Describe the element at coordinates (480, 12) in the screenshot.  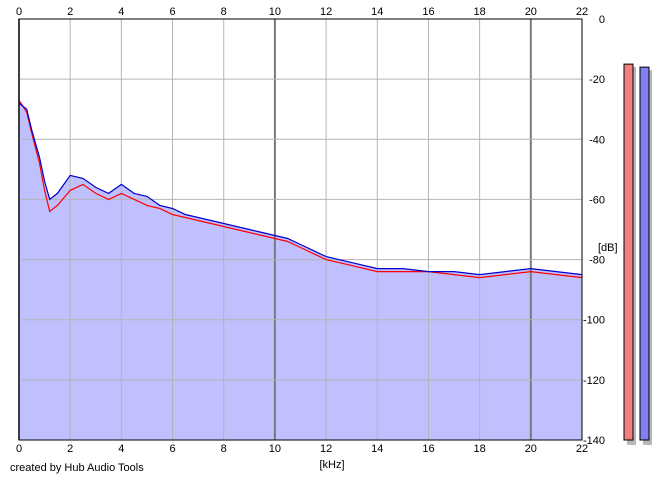
I see `x-tick-label-top: 18` at that location.